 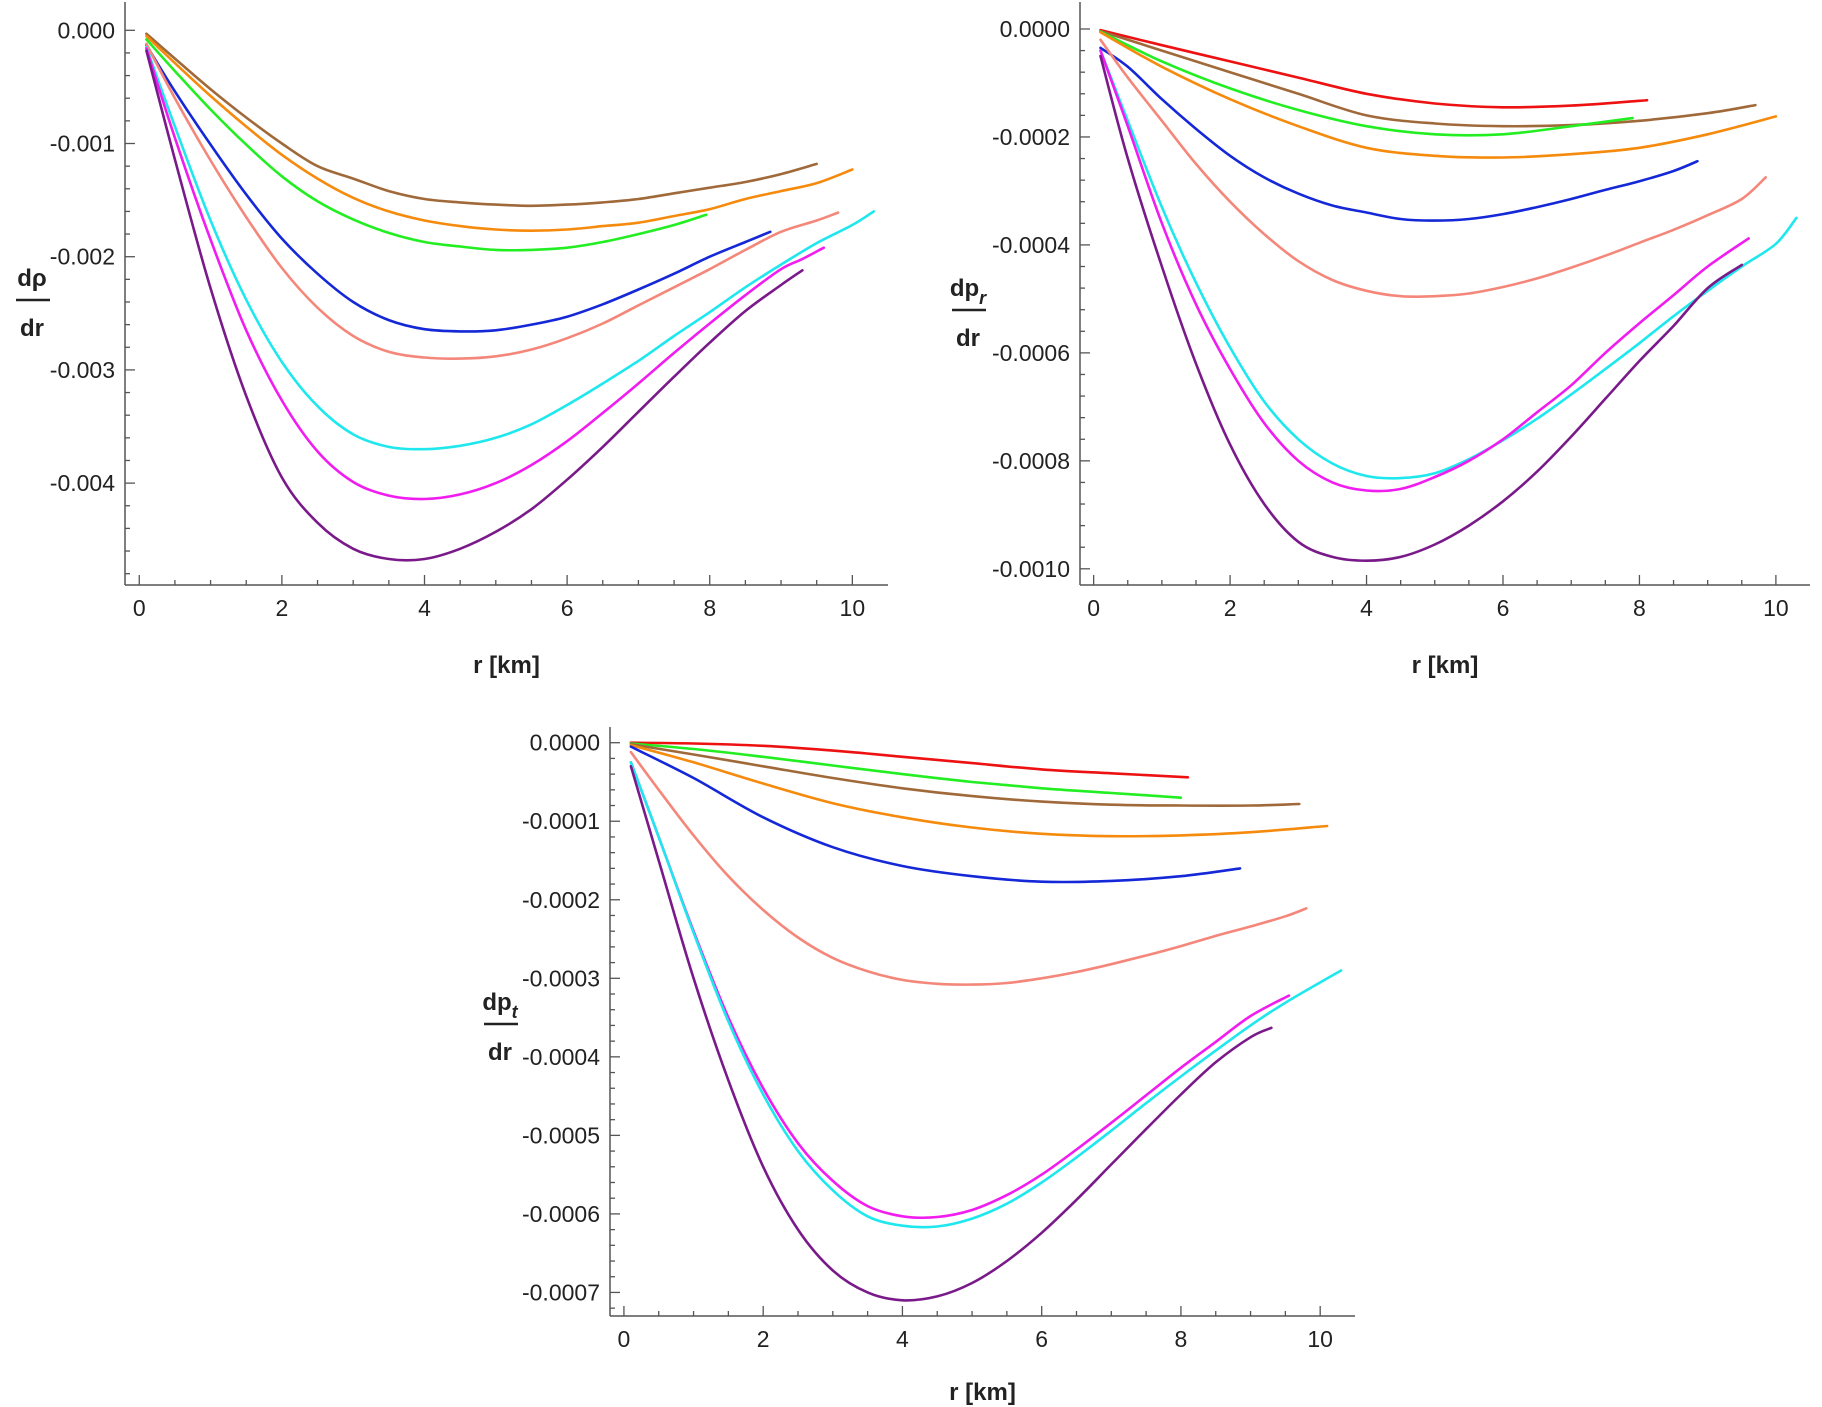 What do you see at coordinates (32, 278) in the screenshot?
I see `y-label-numerator: dρ` at bounding box center [32, 278].